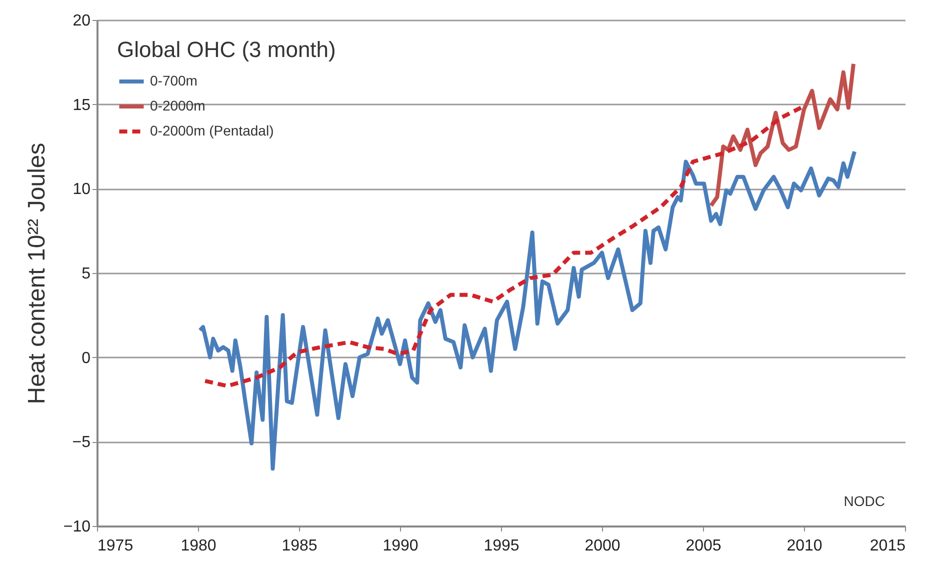  I want to click on x-tick-label: 2010, so click(804, 546).